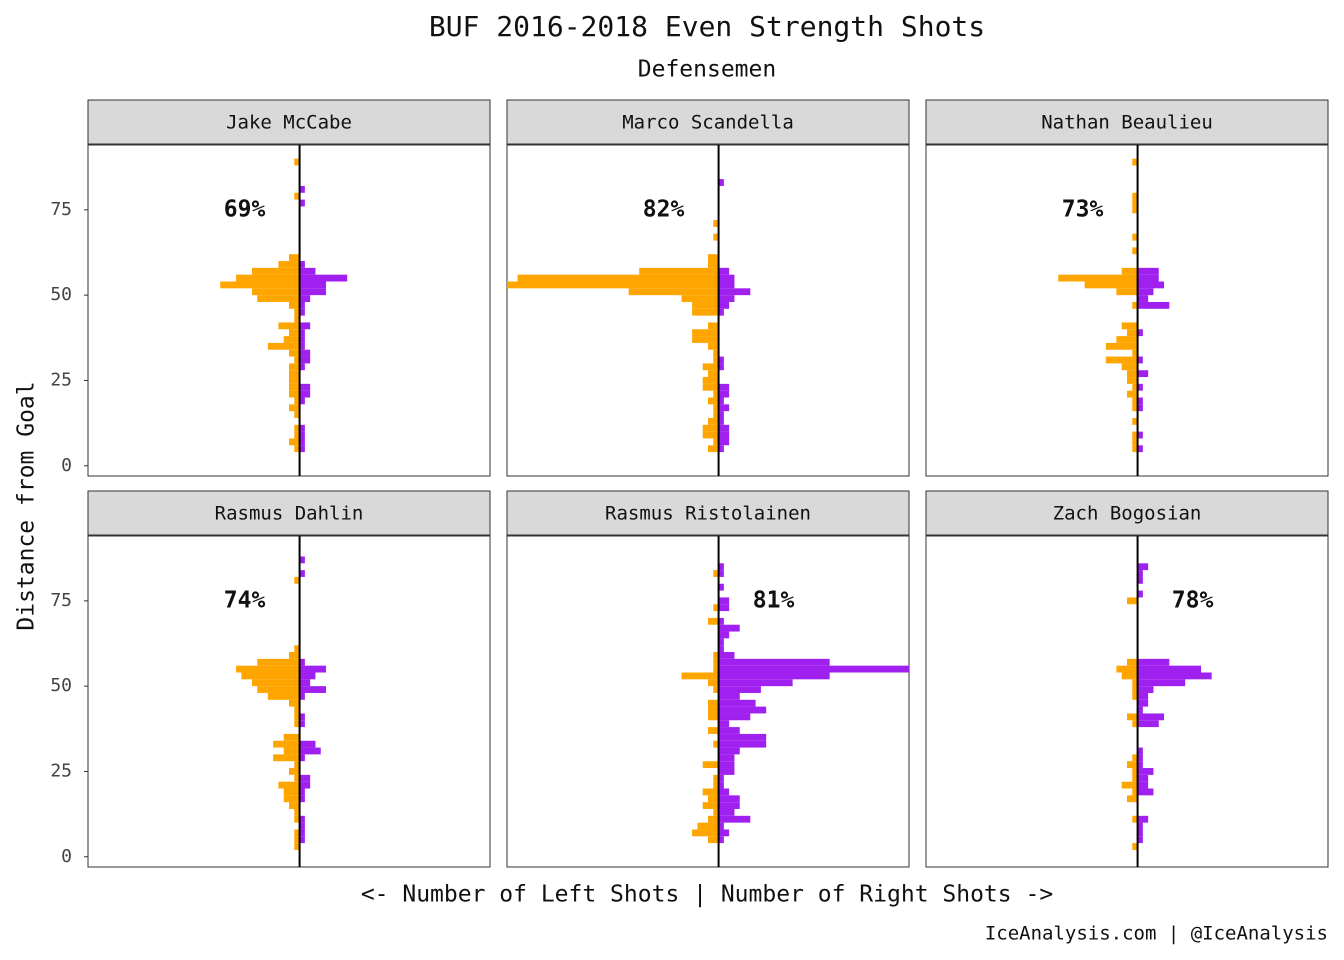 The image size is (1344, 960). I want to click on facet-title: Nathan Beaulieu, so click(1127, 123).